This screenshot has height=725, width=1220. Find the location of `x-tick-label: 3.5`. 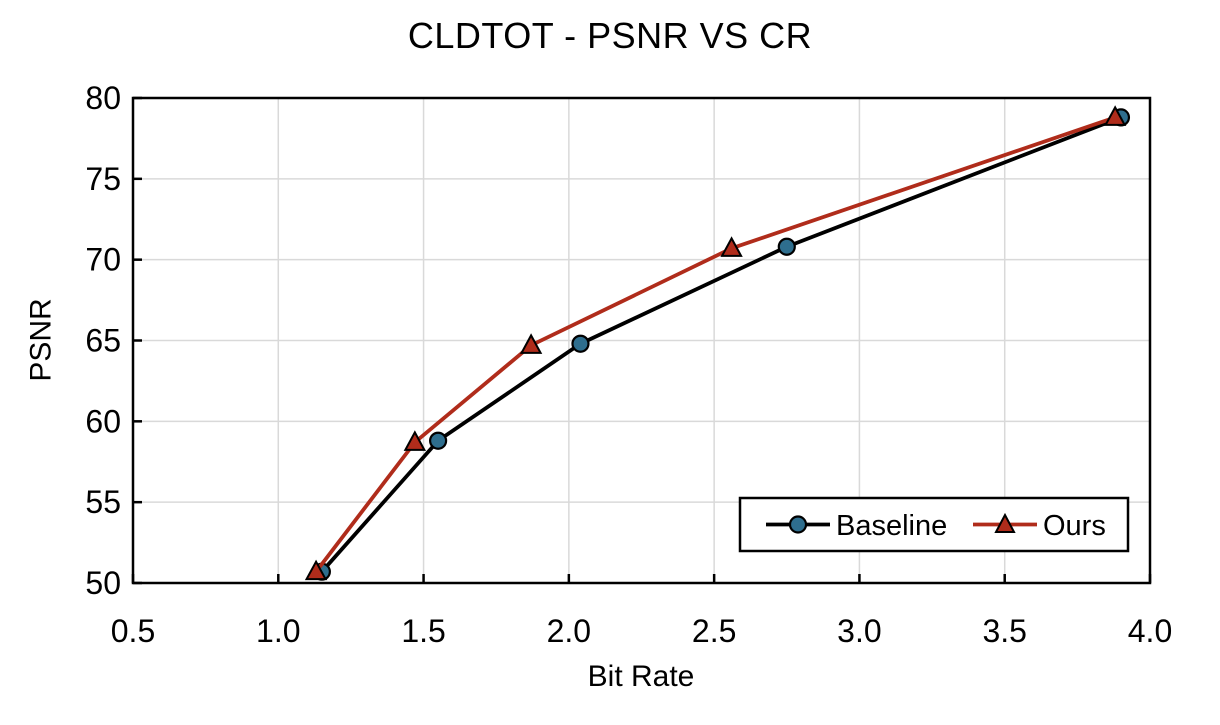

x-tick-label: 3.5 is located at coordinates (1004, 631).